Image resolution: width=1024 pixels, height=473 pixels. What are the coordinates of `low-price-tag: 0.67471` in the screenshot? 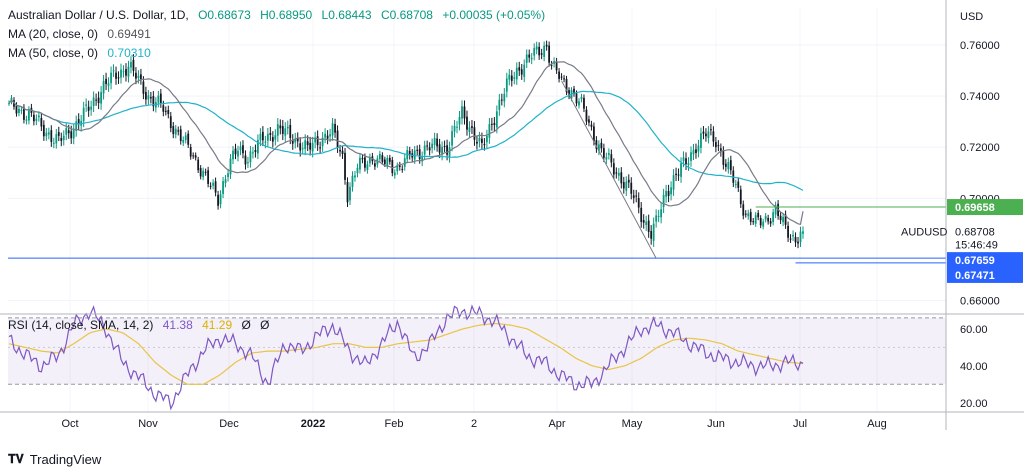 It's located at (975, 276).